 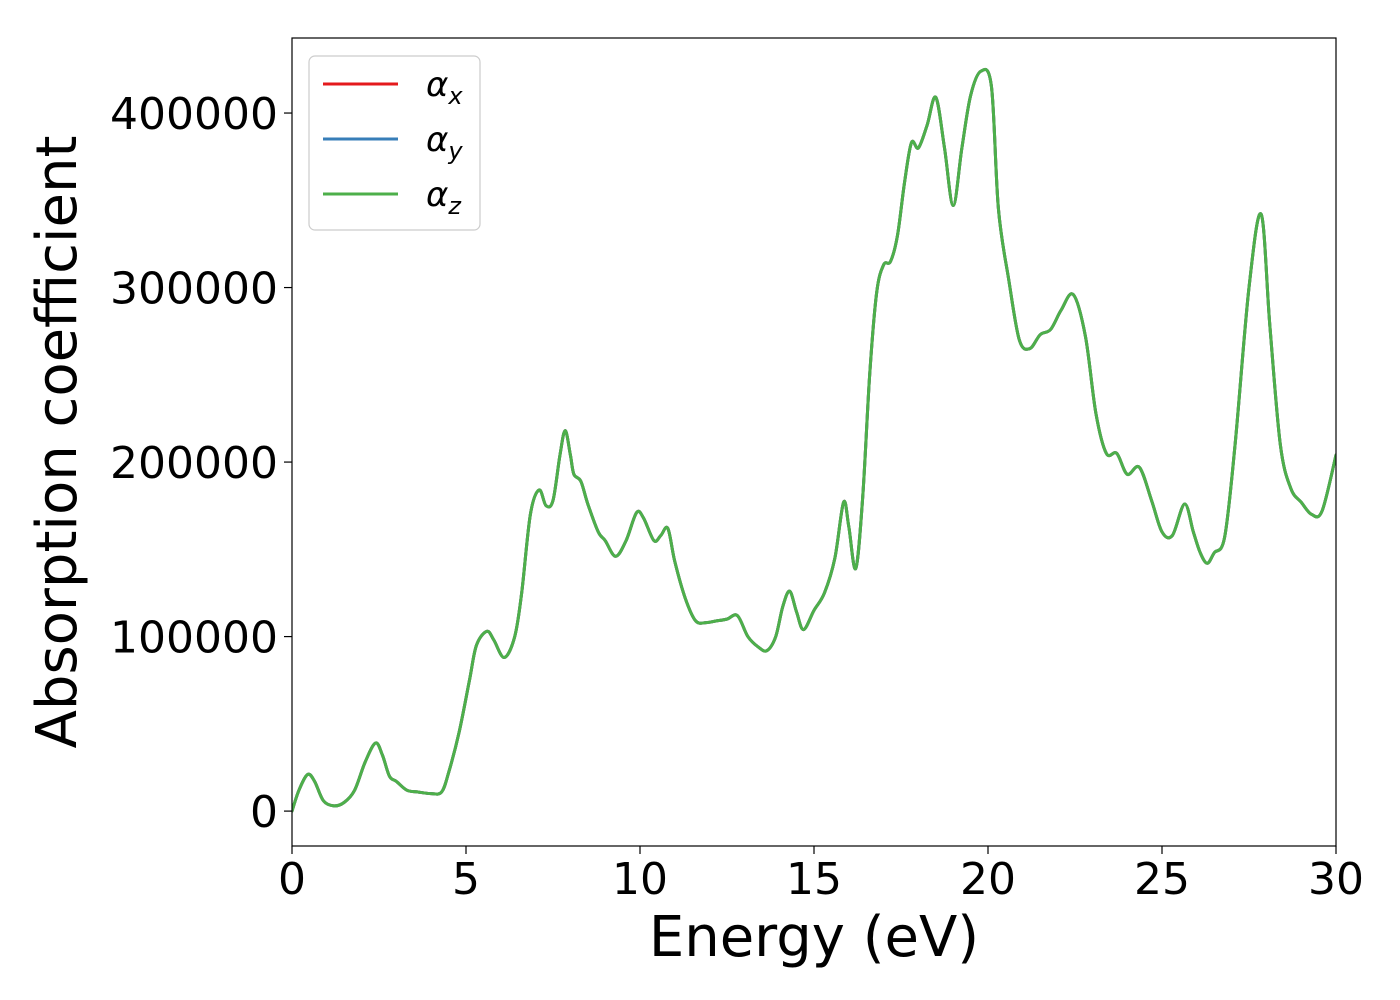 I want to click on y-axis-label: Absorption coefficient, so click(x=57, y=442).